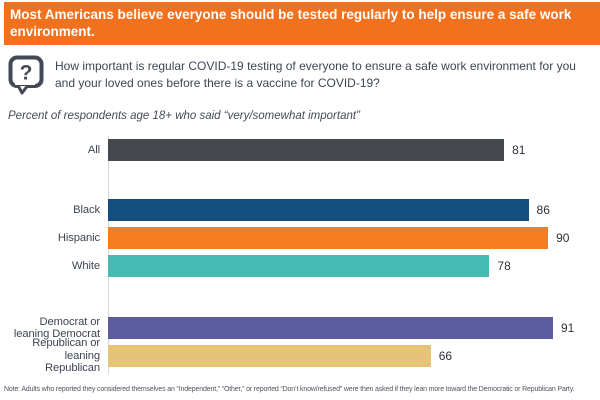 This screenshot has width=600, height=400. Describe the element at coordinates (56, 328) in the screenshot. I see `category-label: Democrat or leaning Democrat` at that location.